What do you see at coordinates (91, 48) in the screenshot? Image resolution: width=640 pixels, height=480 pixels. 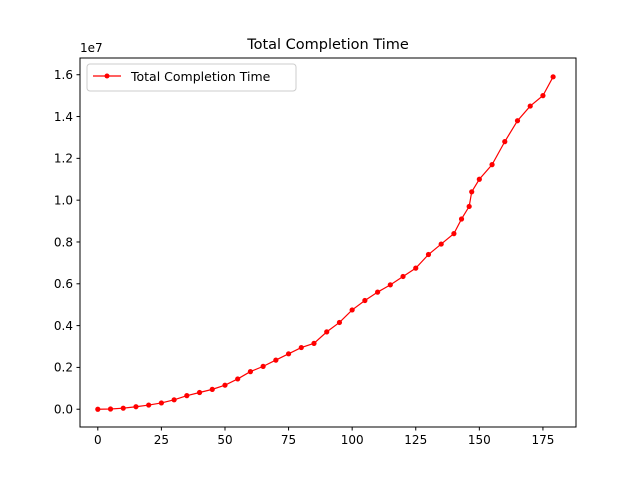 I see `y-axis-offset-label: 1e7` at bounding box center [91, 48].